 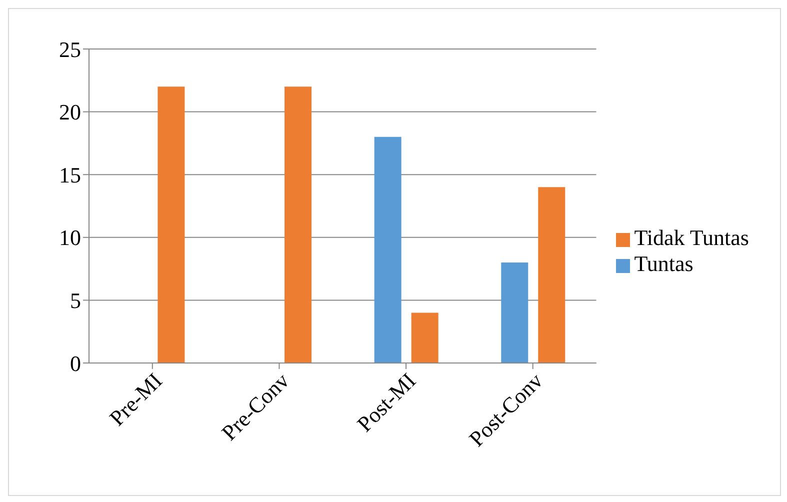 What do you see at coordinates (75, 363) in the screenshot?
I see `y-tick-label: 0` at bounding box center [75, 363].